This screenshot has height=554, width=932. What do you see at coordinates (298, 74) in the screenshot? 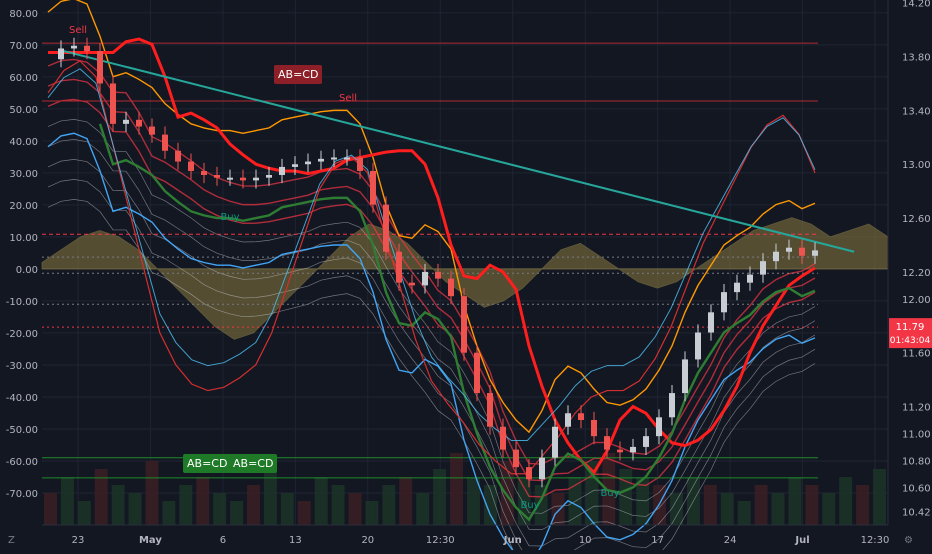
I see `pattern-badge-1: AB=CD` at bounding box center [298, 74].